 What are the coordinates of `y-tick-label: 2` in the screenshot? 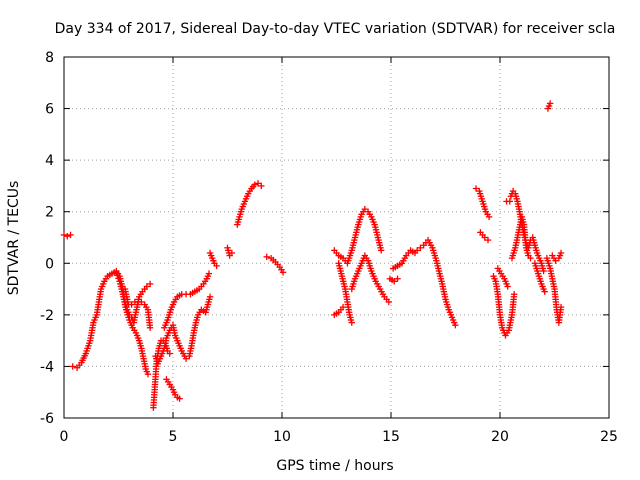 It's located at (49, 213).